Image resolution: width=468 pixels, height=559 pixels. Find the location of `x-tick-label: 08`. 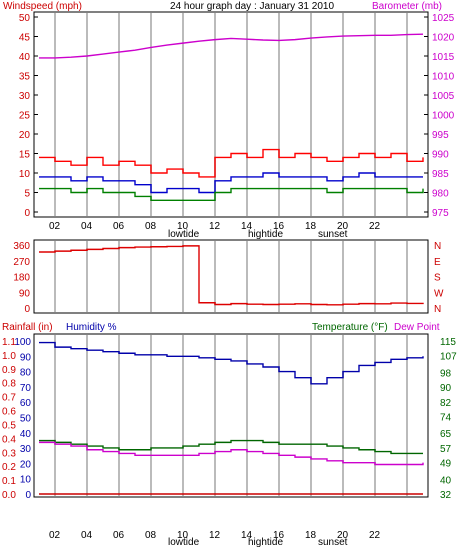

x-tick-label: 08 is located at coordinates (151, 226).